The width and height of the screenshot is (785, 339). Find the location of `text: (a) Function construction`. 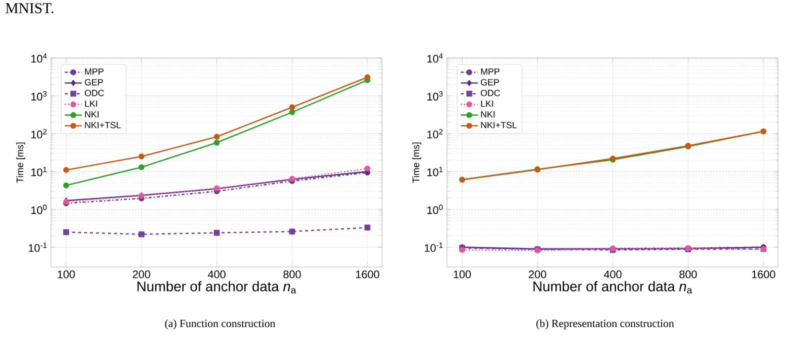

text: (a) Function construction is located at coordinates (220, 324).